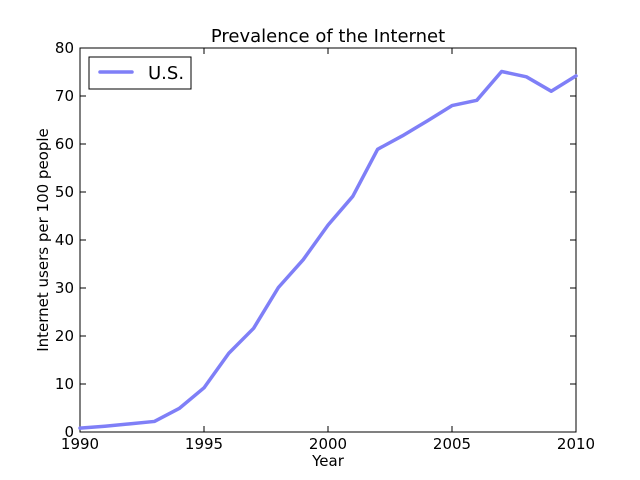 Image resolution: width=640 pixels, height=480 pixels. Describe the element at coordinates (64, 384) in the screenshot. I see `y-tick-label: 10` at that location.